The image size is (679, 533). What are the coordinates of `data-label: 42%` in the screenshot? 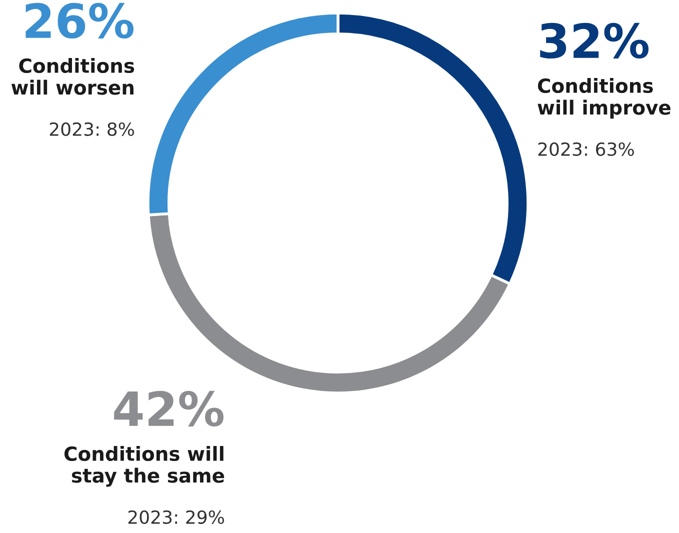 It's located at (169, 408).